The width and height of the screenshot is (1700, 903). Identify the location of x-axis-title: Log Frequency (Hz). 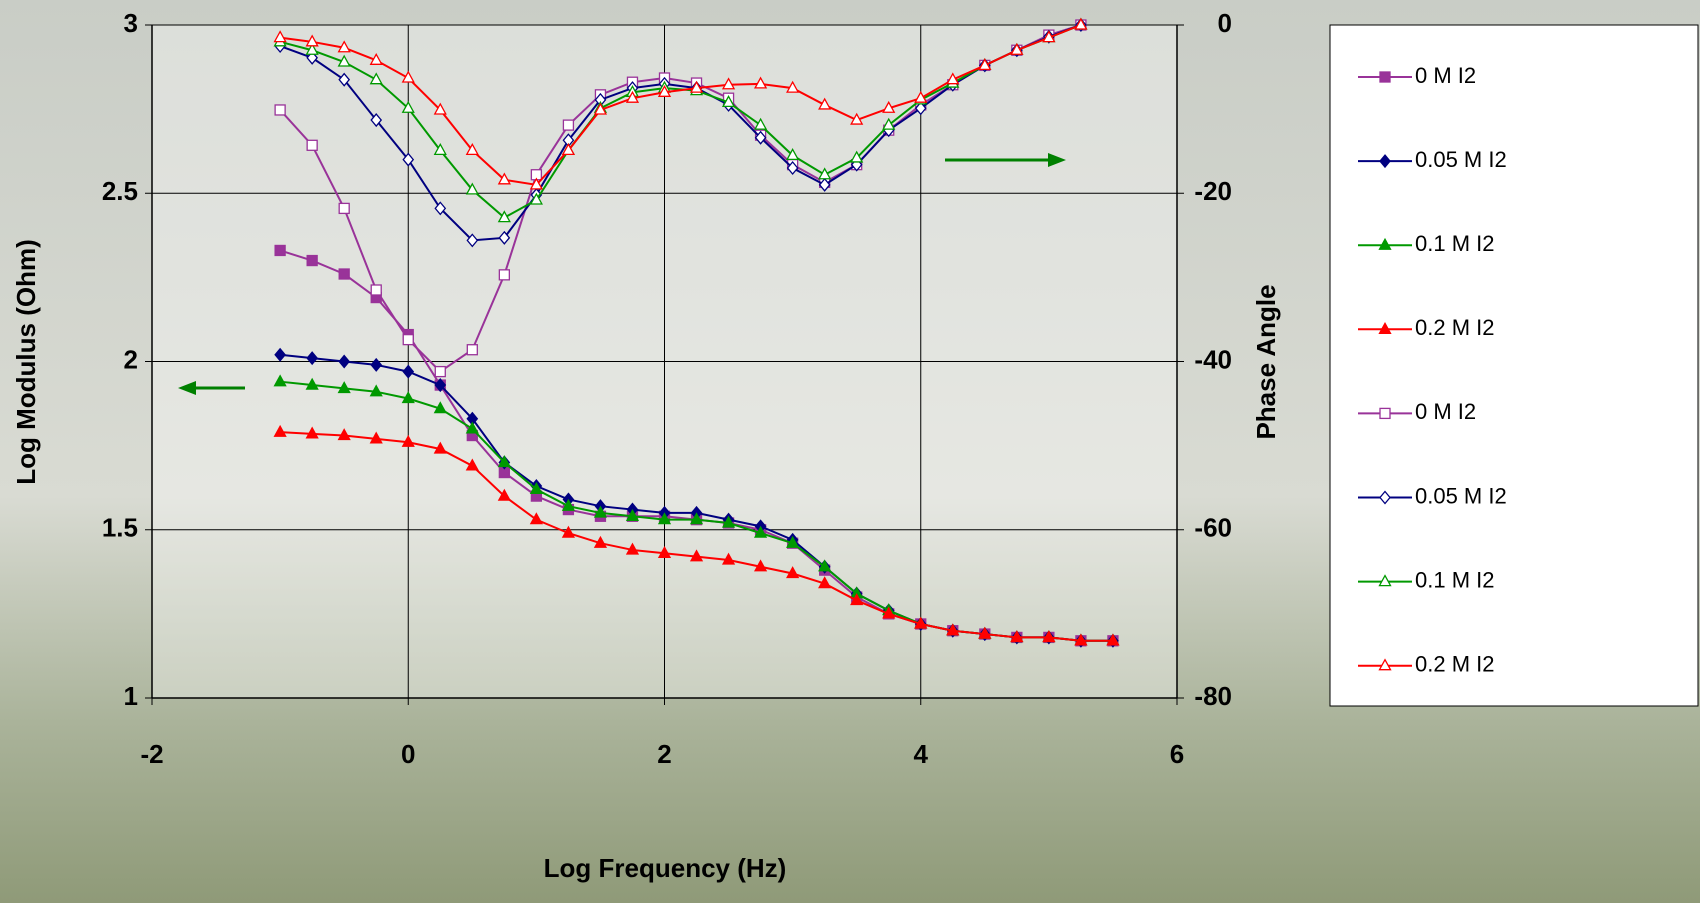
(665, 868).